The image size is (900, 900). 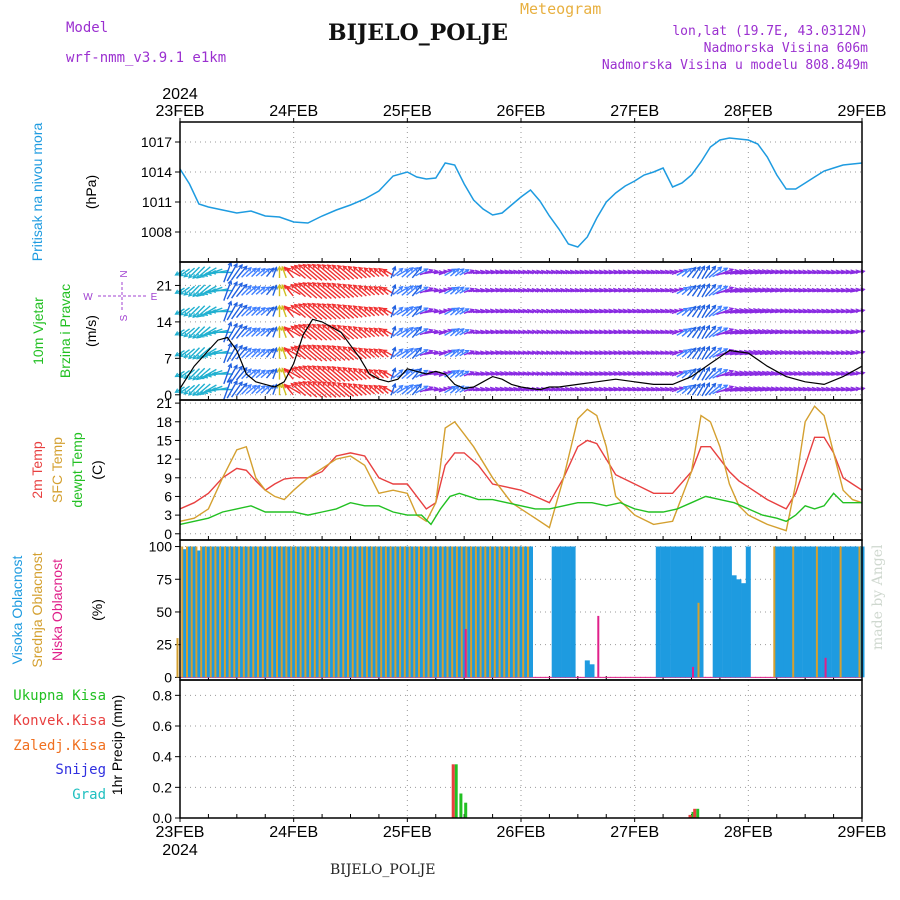 I want to click on compass-n: N, so click(x=124, y=273).